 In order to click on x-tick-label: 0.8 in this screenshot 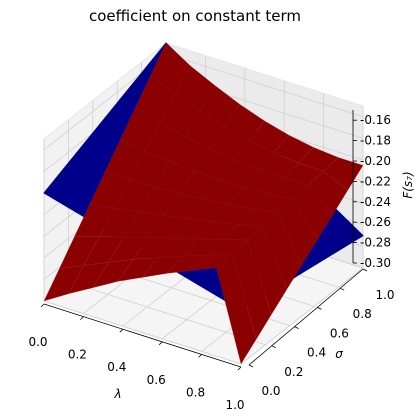, I will do `click(195, 392)`.